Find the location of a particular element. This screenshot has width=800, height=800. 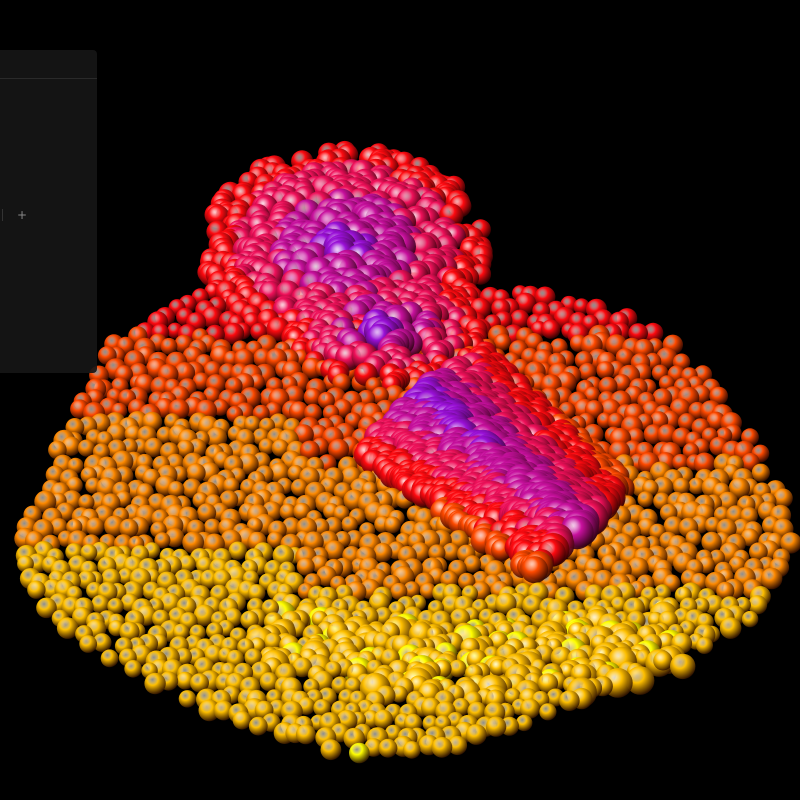

panel-add-row: + is located at coordinates (18, 215).